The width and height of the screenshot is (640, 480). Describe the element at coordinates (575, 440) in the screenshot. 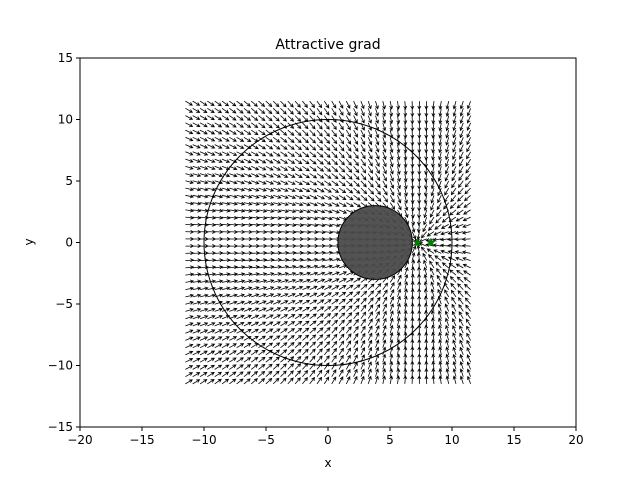

I see `x-tick-label: 20` at that location.